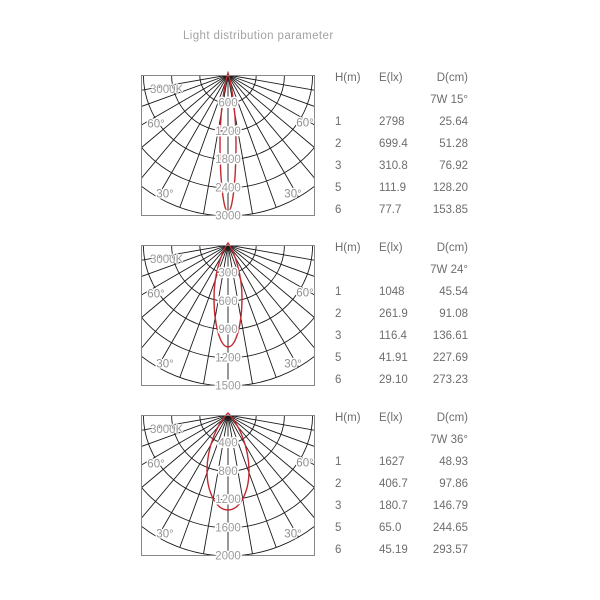  I want to click on table-row: 3 180.7 146.79, so click(403, 506).